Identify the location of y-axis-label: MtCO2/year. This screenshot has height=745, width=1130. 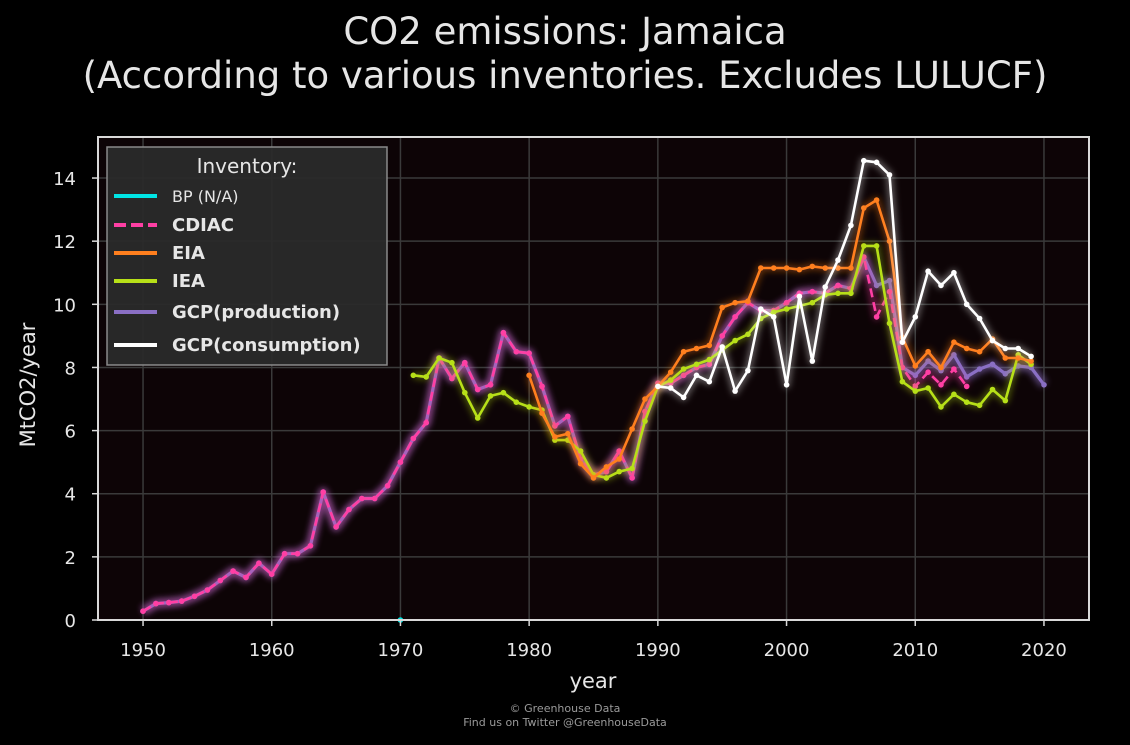
(28, 384).